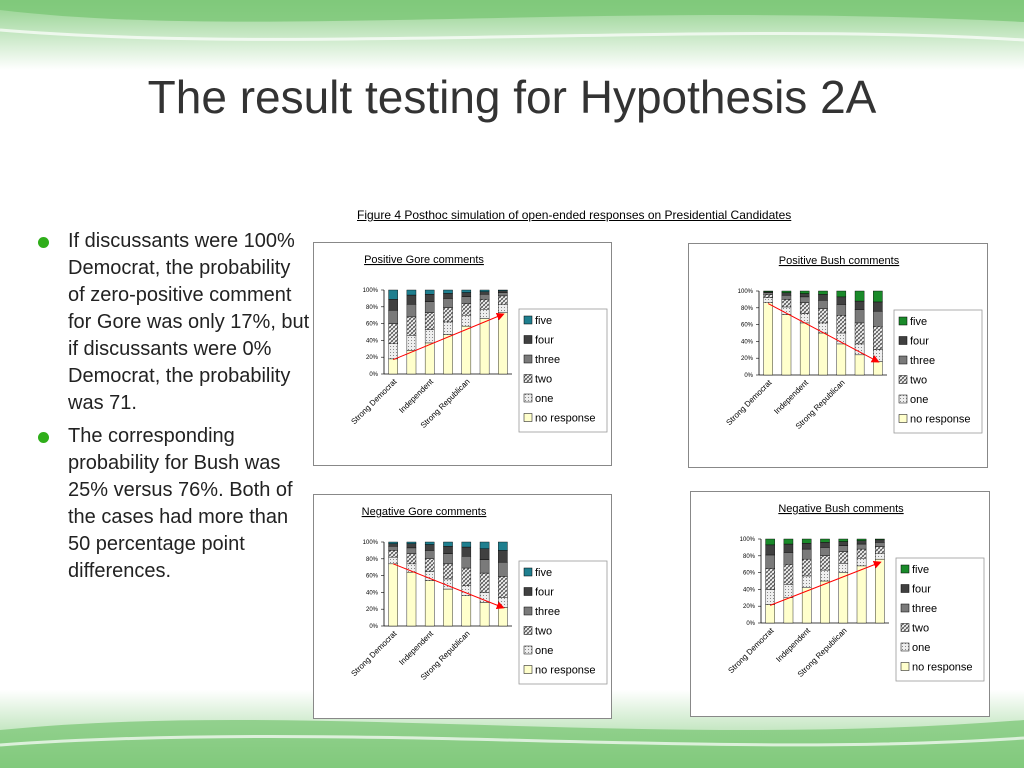  I want to click on legend-label-one: one, so click(544, 651).